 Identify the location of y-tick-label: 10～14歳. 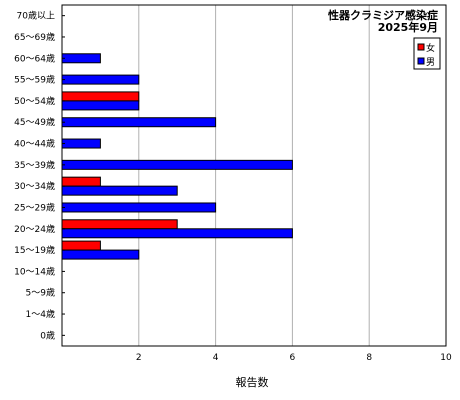
(34, 271).